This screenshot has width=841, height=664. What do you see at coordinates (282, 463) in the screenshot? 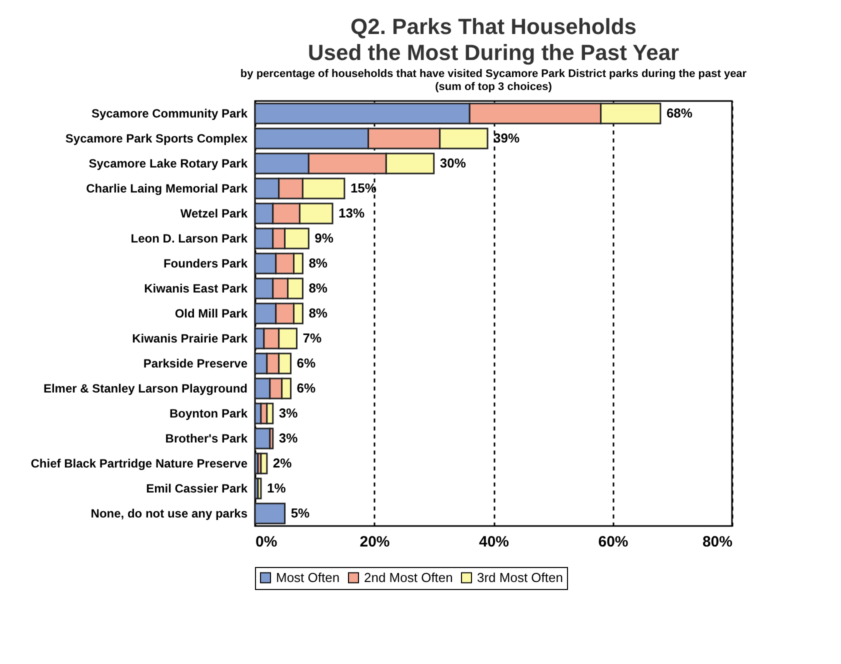
I see `total-label: 2%` at bounding box center [282, 463].